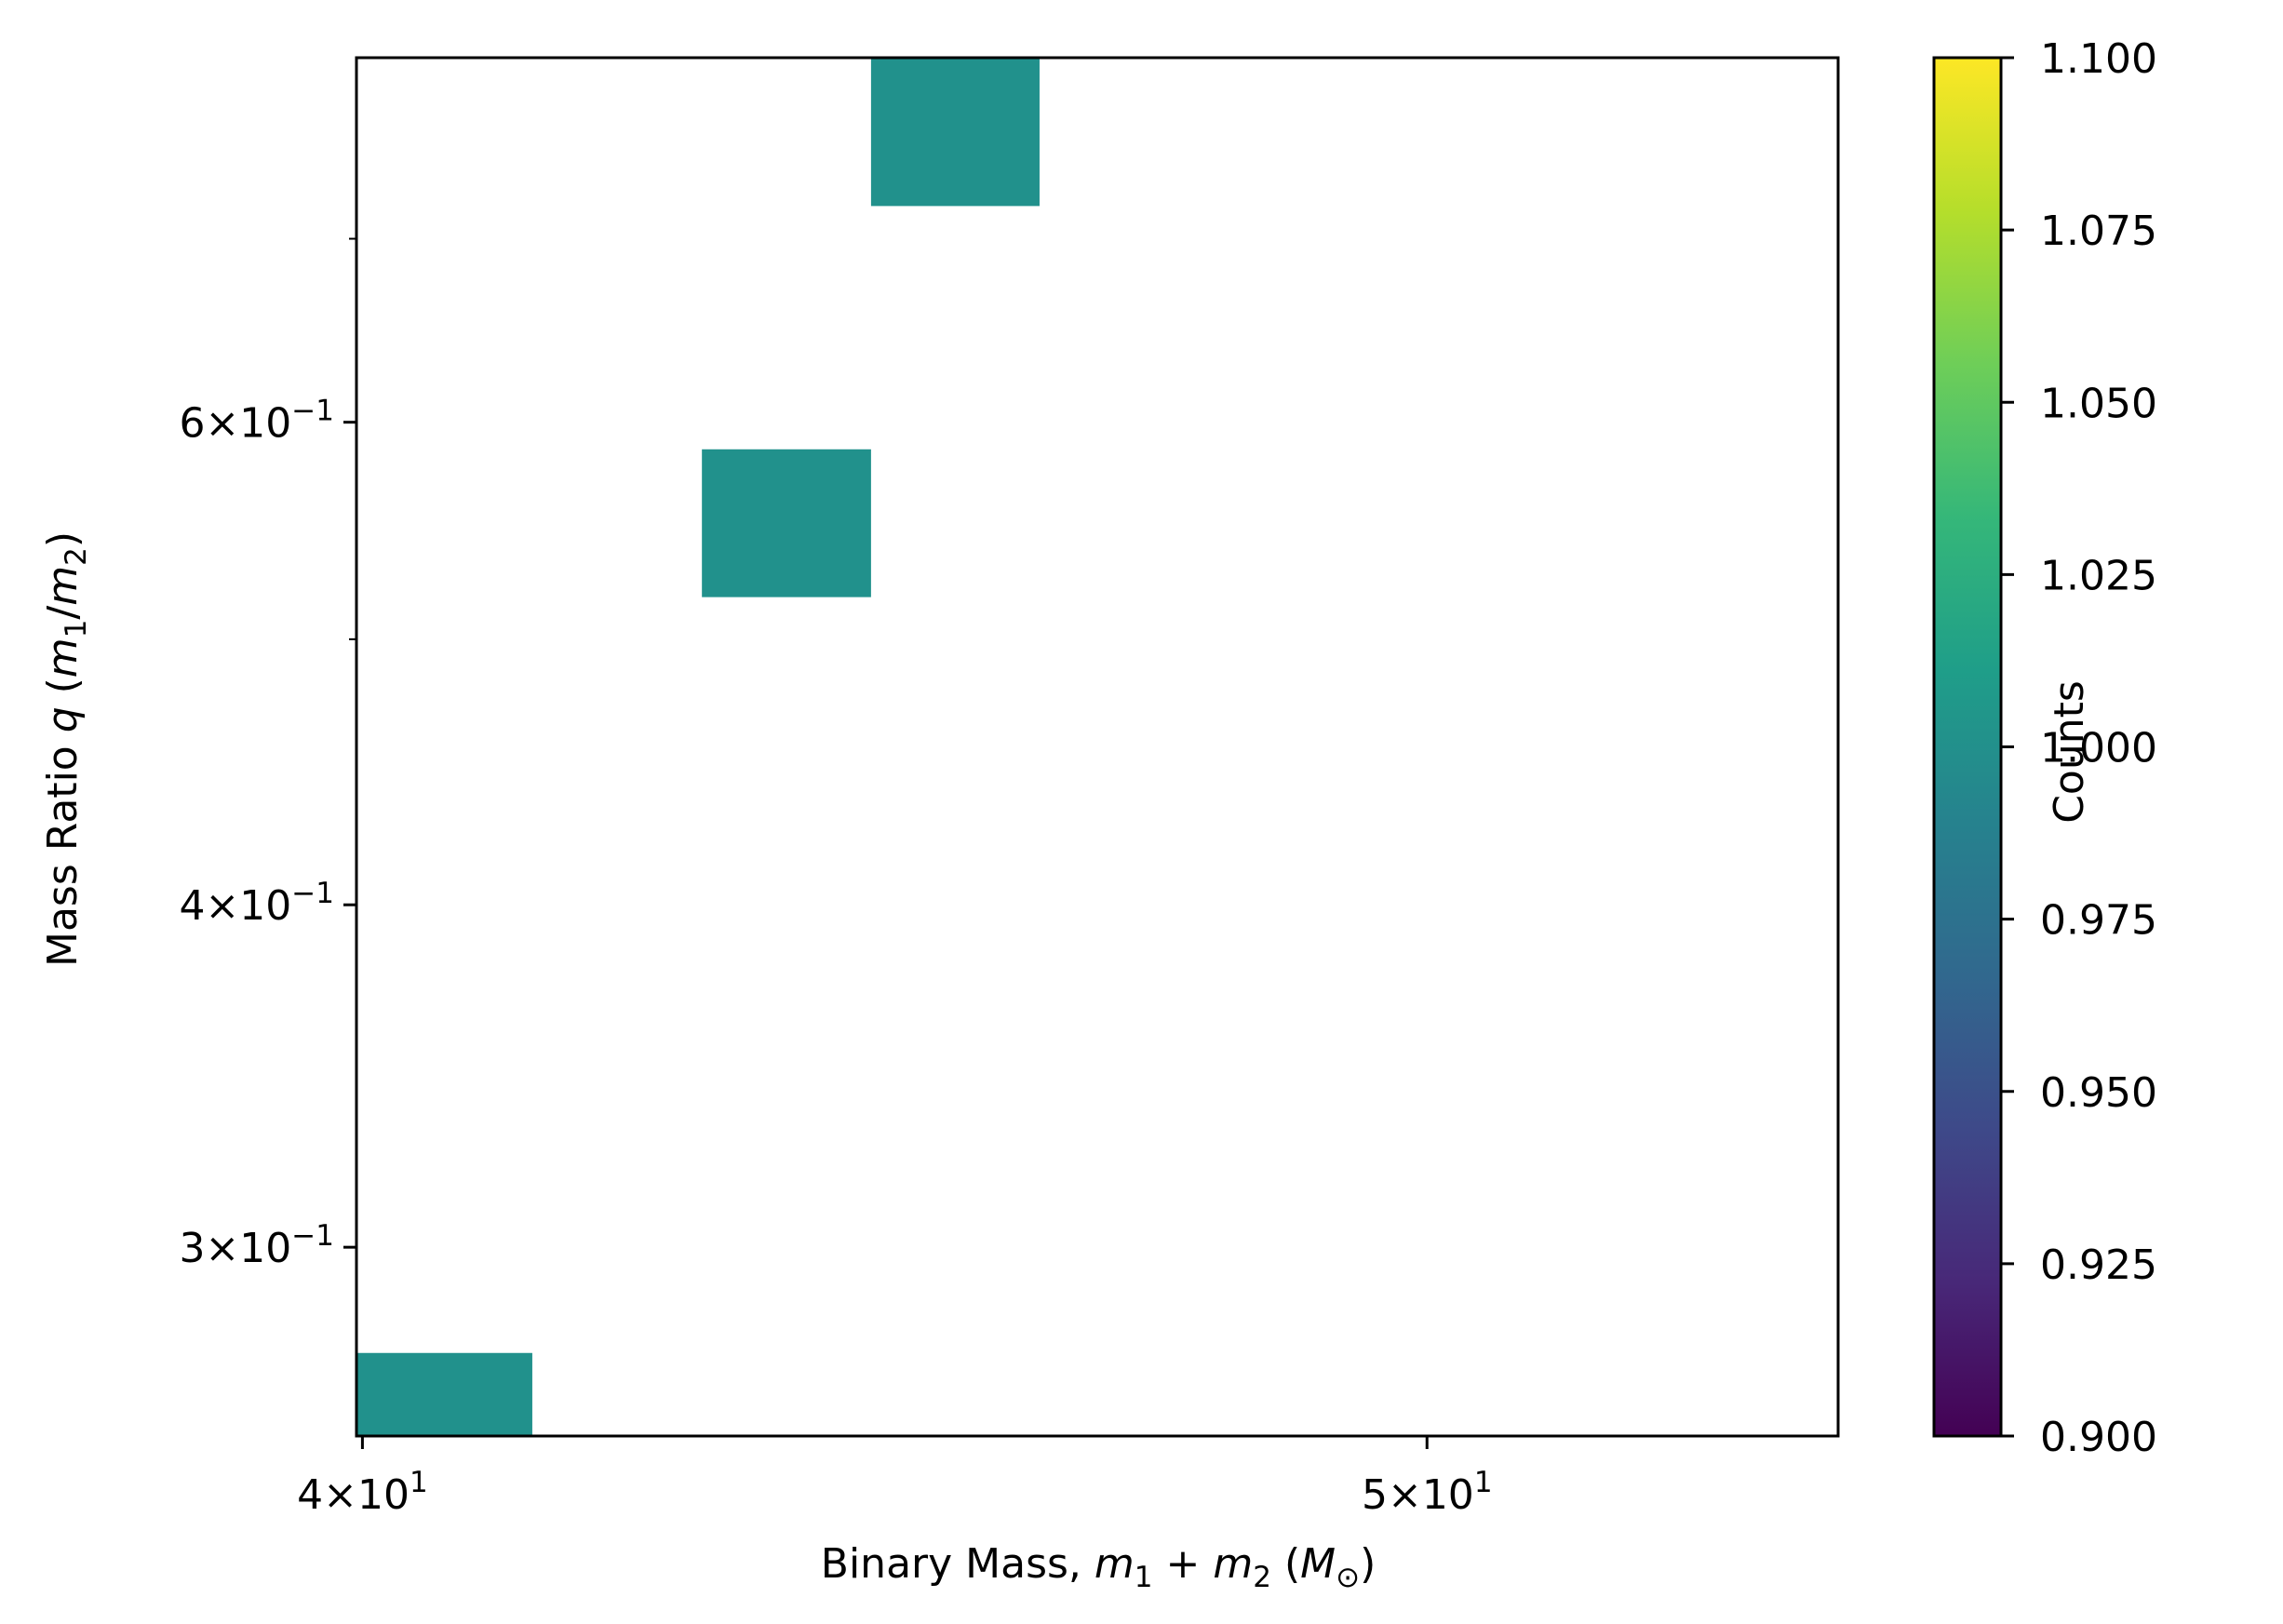  What do you see at coordinates (267, 755) in the screenshot?
I see `y-axis-ticks: 6×10⁻¹ 4×10⁻¹ 3×10⁻¹` at bounding box center [267, 755].